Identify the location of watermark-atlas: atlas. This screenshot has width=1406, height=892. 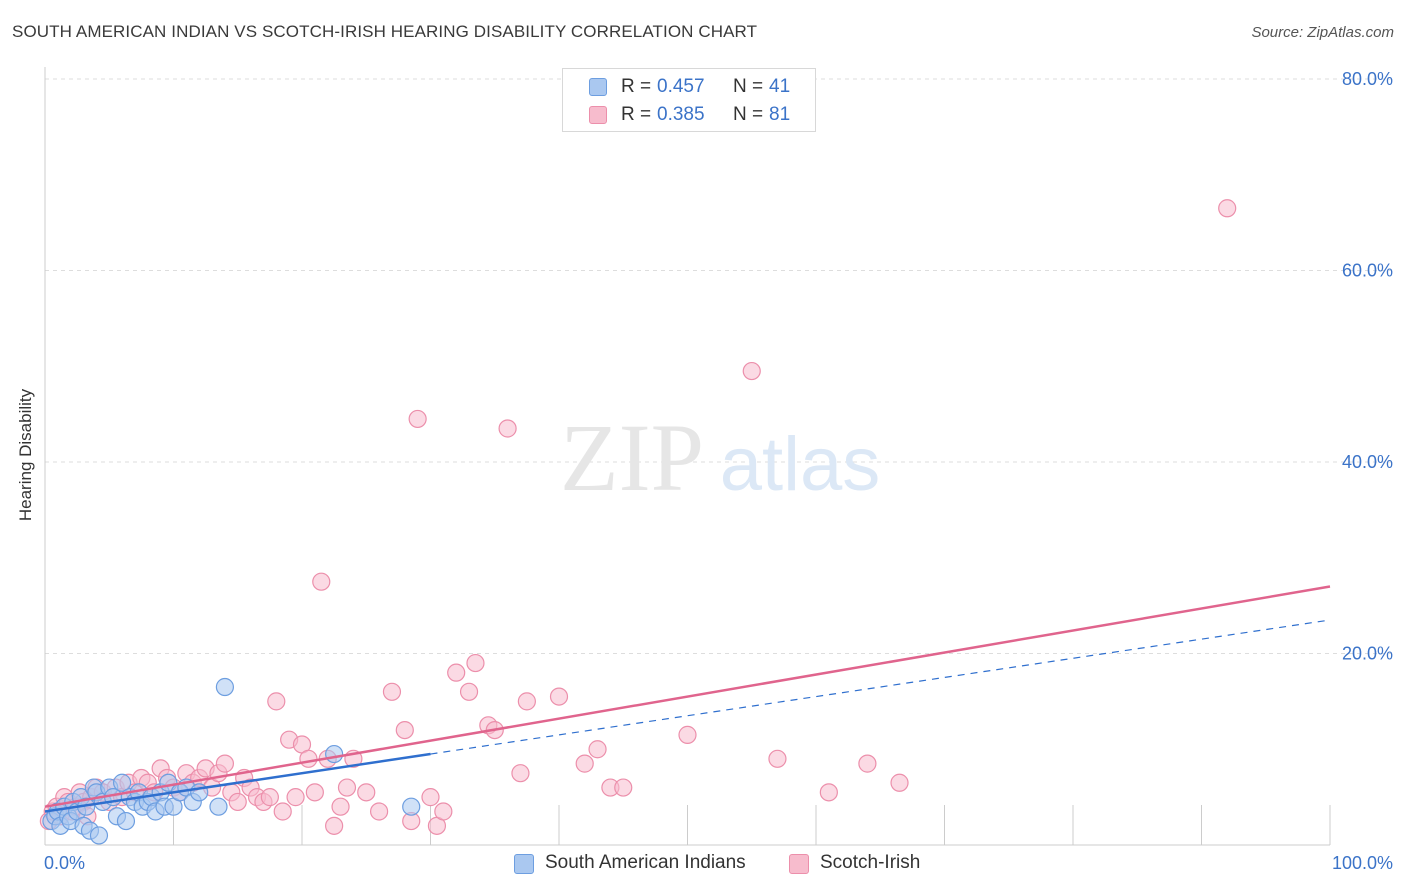
(800, 464).